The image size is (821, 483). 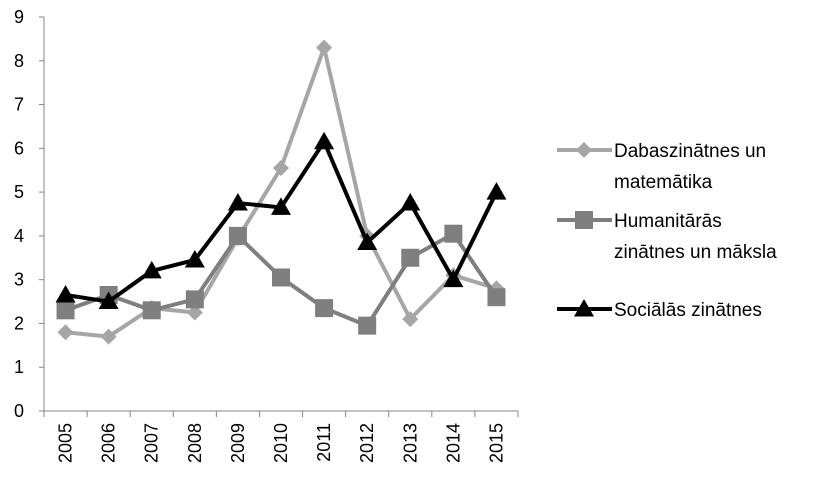 I want to click on legend-label: matemātika, so click(x=663, y=182).